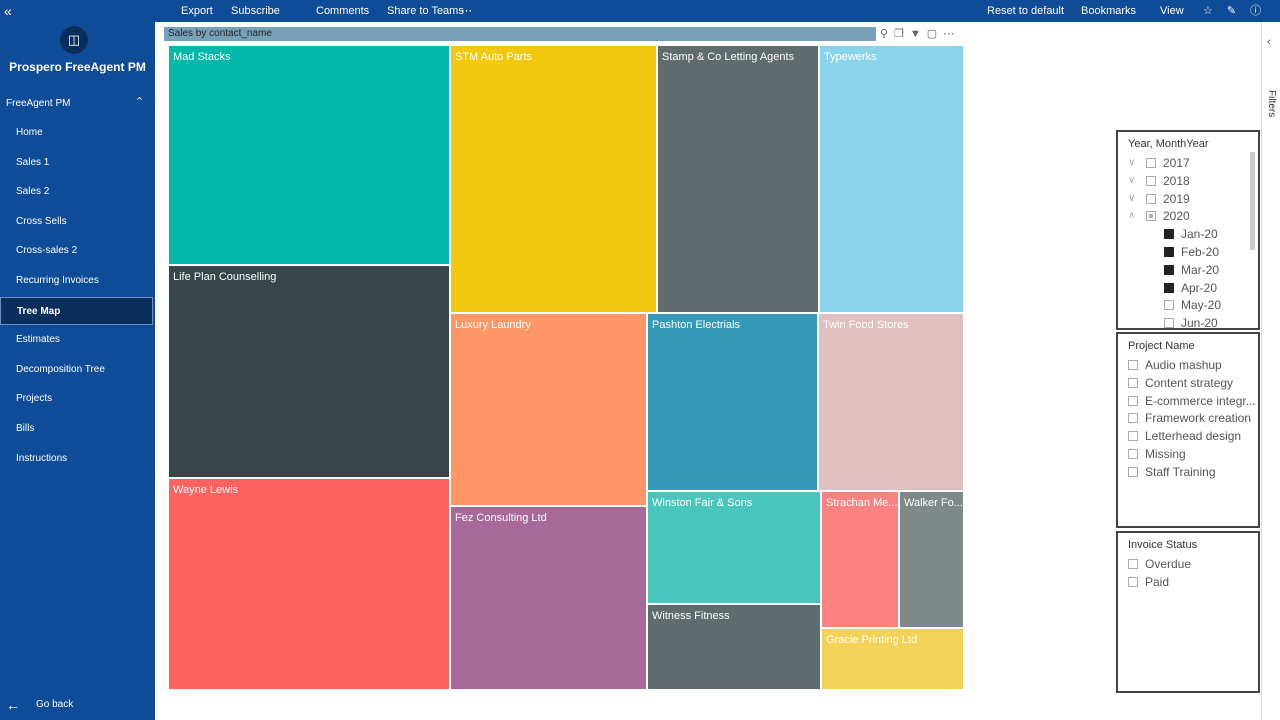 This screenshot has width=1280, height=720. Describe the element at coordinates (76, 310) in the screenshot. I see `nav-item: Tree Map` at that location.